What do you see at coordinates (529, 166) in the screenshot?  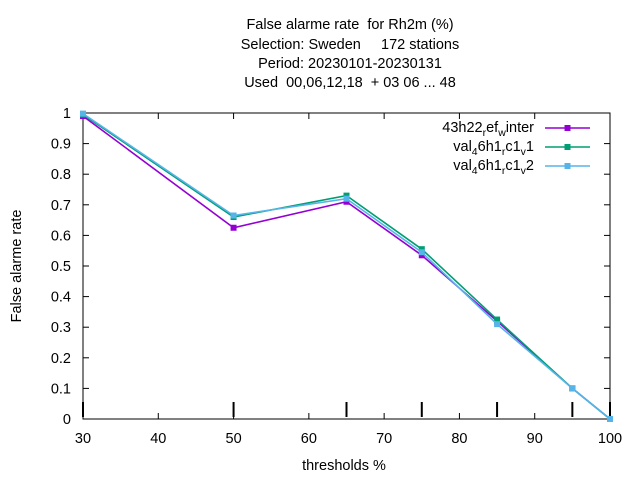 I see `legend-text: 2` at bounding box center [529, 166].